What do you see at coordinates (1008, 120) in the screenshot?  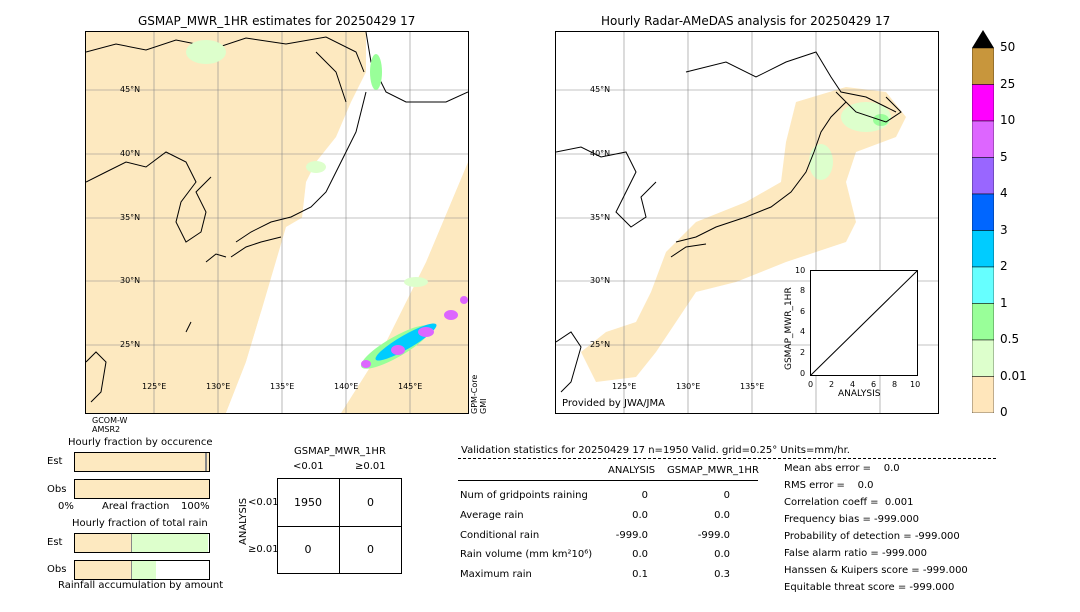 I see `colorbar-tick-label: 10` at bounding box center [1008, 120].